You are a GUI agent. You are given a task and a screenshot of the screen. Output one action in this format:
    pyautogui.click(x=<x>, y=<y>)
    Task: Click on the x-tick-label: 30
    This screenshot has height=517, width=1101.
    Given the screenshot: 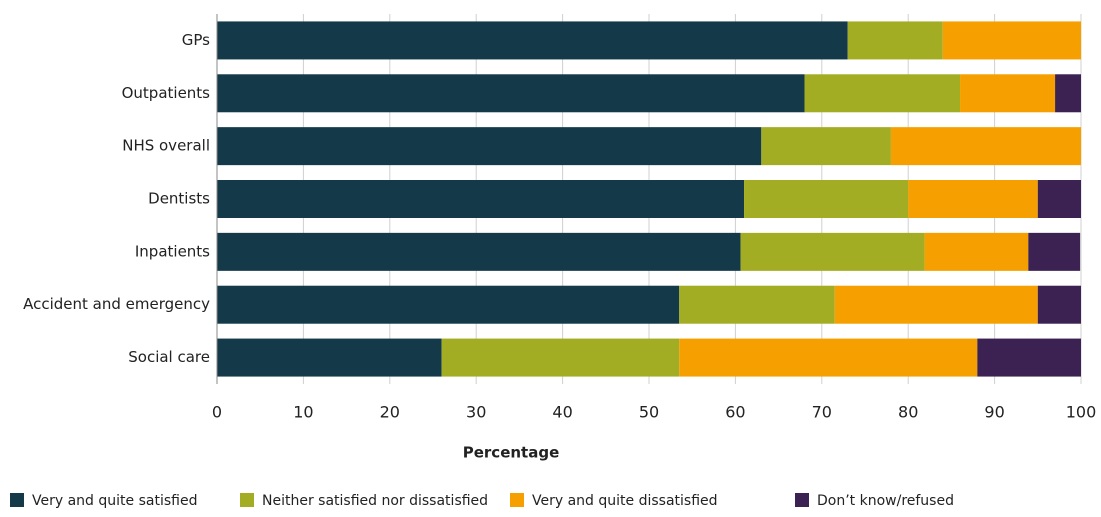 What is the action you would take?
    pyautogui.click(x=476, y=412)
    